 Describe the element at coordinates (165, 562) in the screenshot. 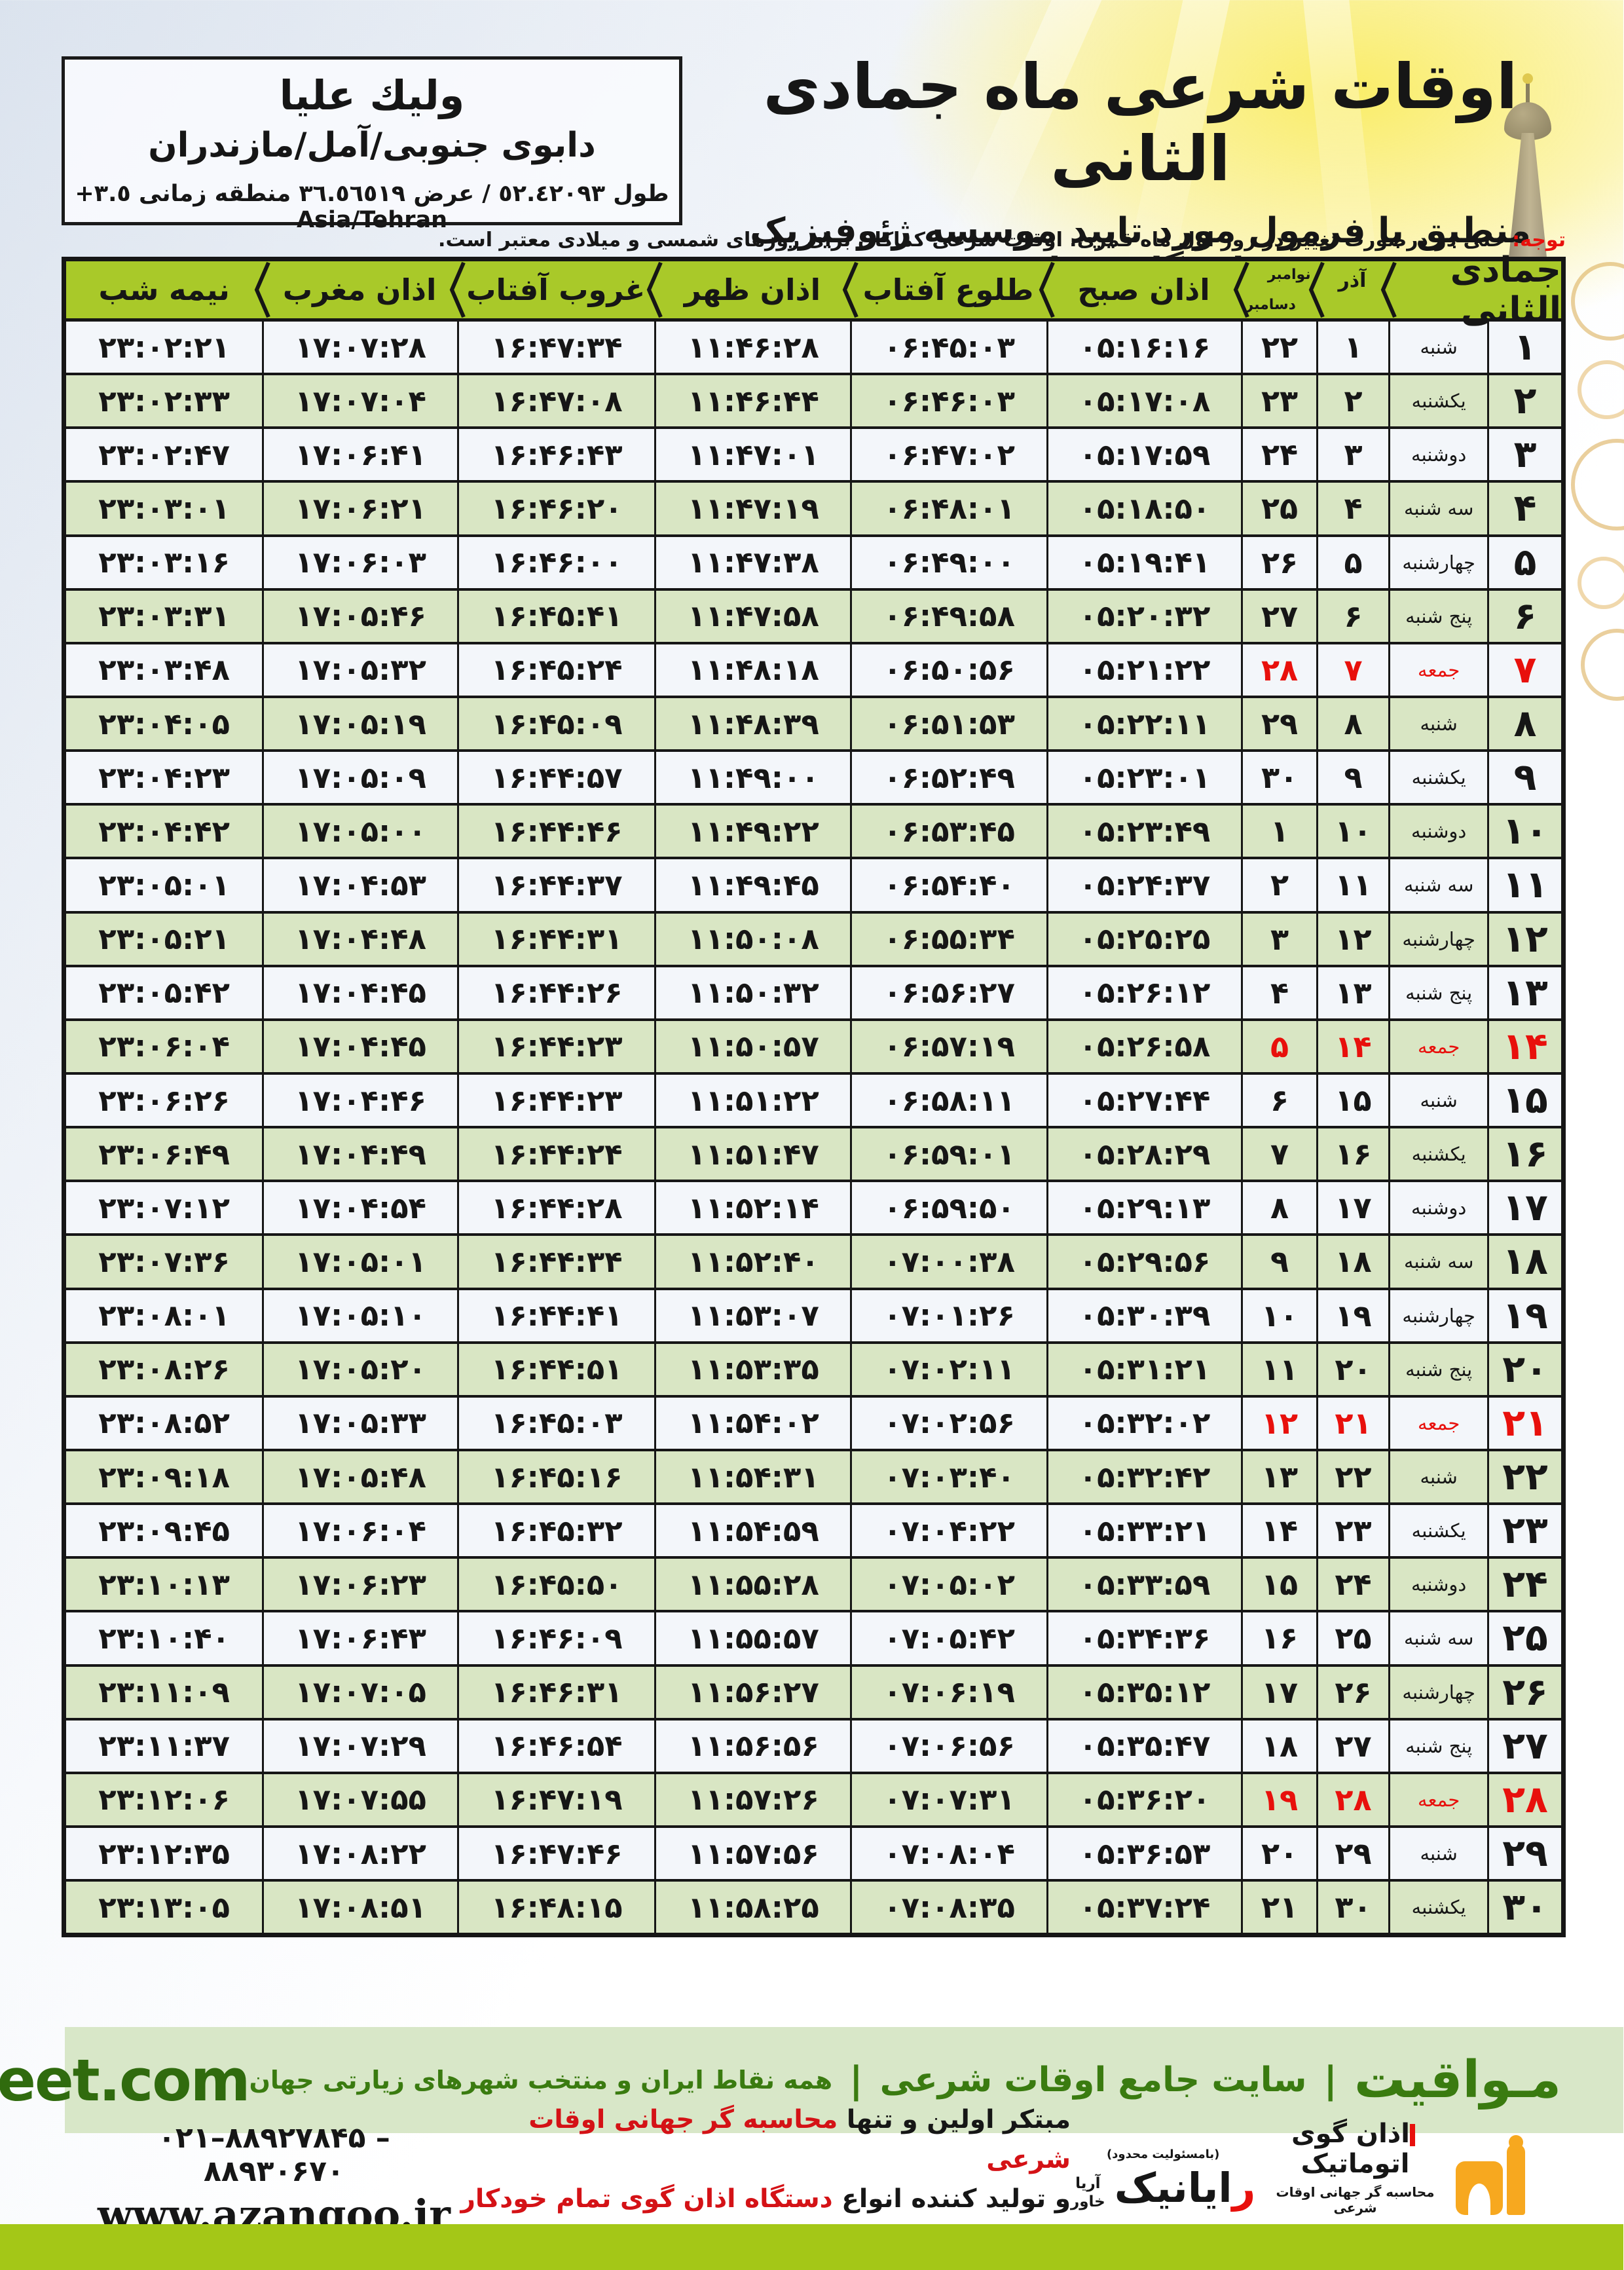

I see `cell-midnight-time: ۲۳:۰۳:۱۶` at that location.